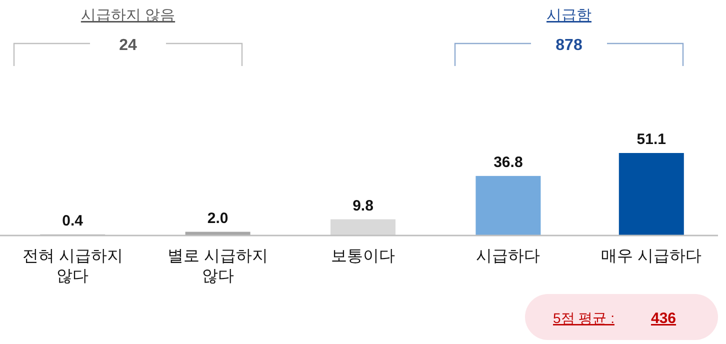  I want to click on data-label: 2.0, so click(217, 218).